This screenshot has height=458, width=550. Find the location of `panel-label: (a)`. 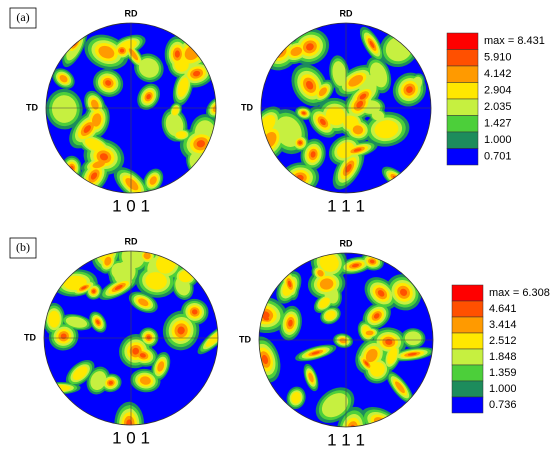

panel-label: (a) is located at coordinates (22, 17).